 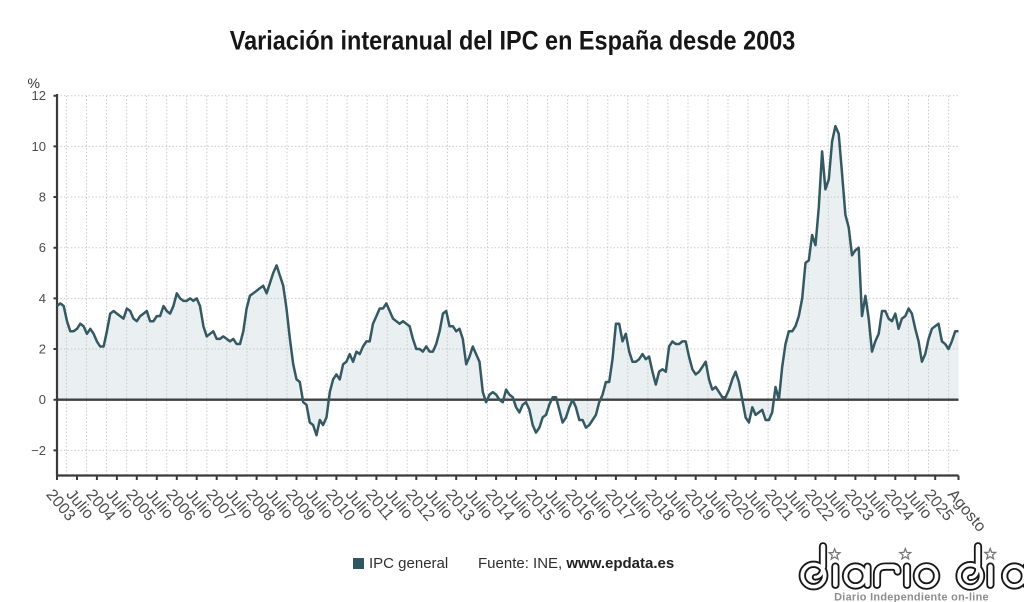 What do you see at coordinates (39, 95) in the screenshot?
I see `svg-text: 12` at bounding box center [39, 95].